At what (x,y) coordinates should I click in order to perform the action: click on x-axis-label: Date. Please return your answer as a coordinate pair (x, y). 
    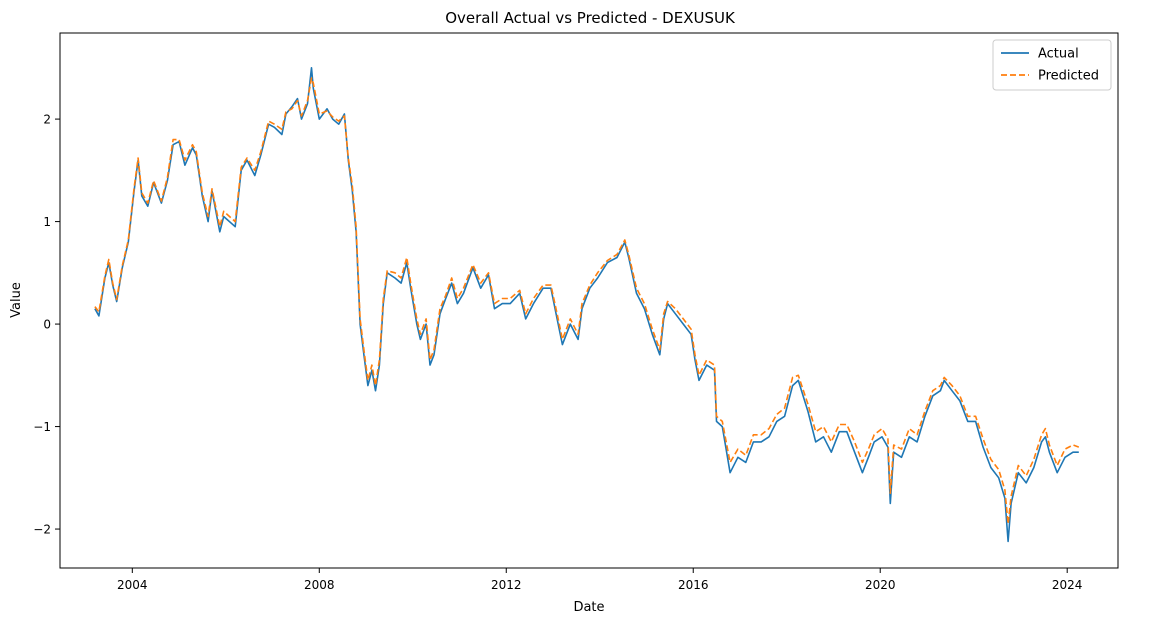
    Looking at the image, I should click on (588, 607).